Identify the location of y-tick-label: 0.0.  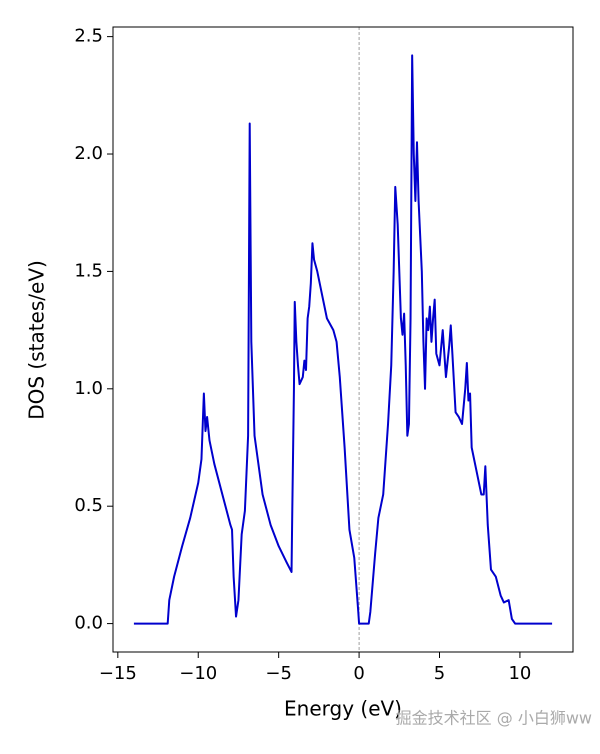
(88, 623).